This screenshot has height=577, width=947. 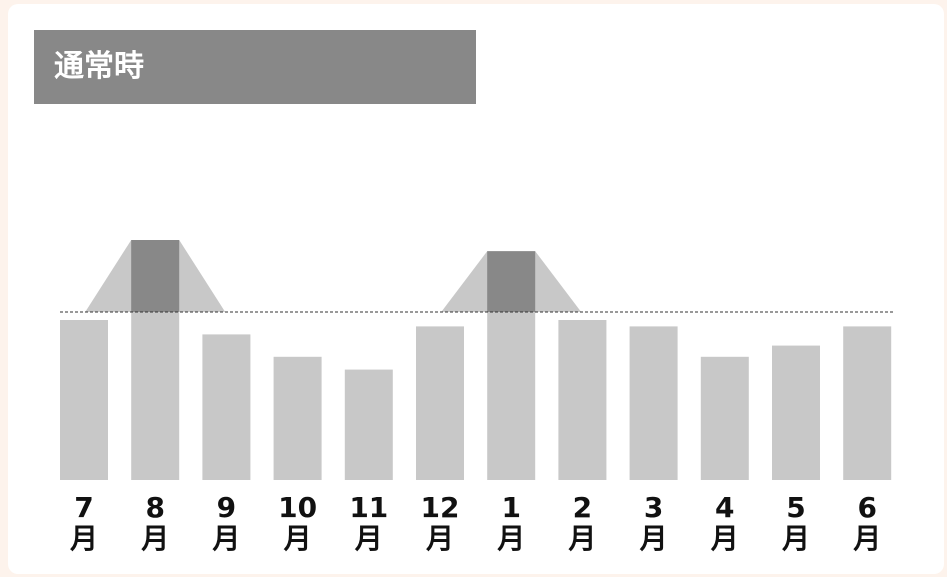 I want to click on tick-label-5: 5, so click(x=795, y=507).